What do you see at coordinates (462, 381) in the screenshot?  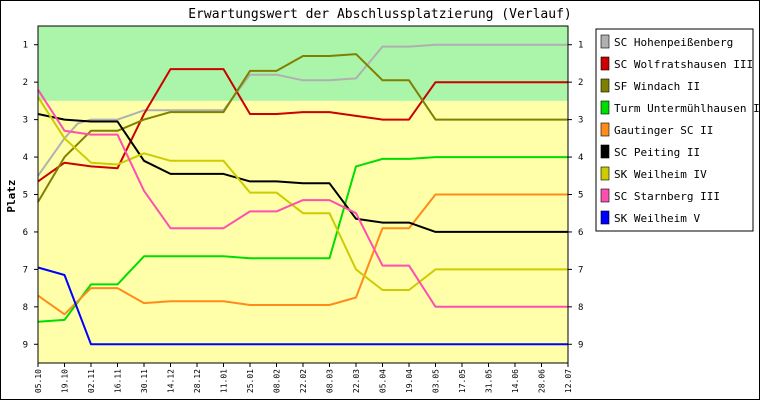 I see `x-tick-label: 17.05` at bounding box center [462, 381].